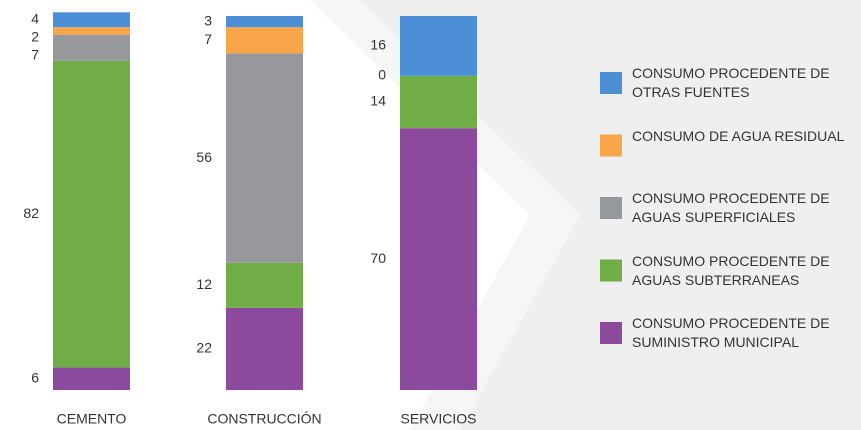  What do you see at coordinates (35, 36) in the screenshot?
I see `value-label: 2` at bounding box center [35, 36].